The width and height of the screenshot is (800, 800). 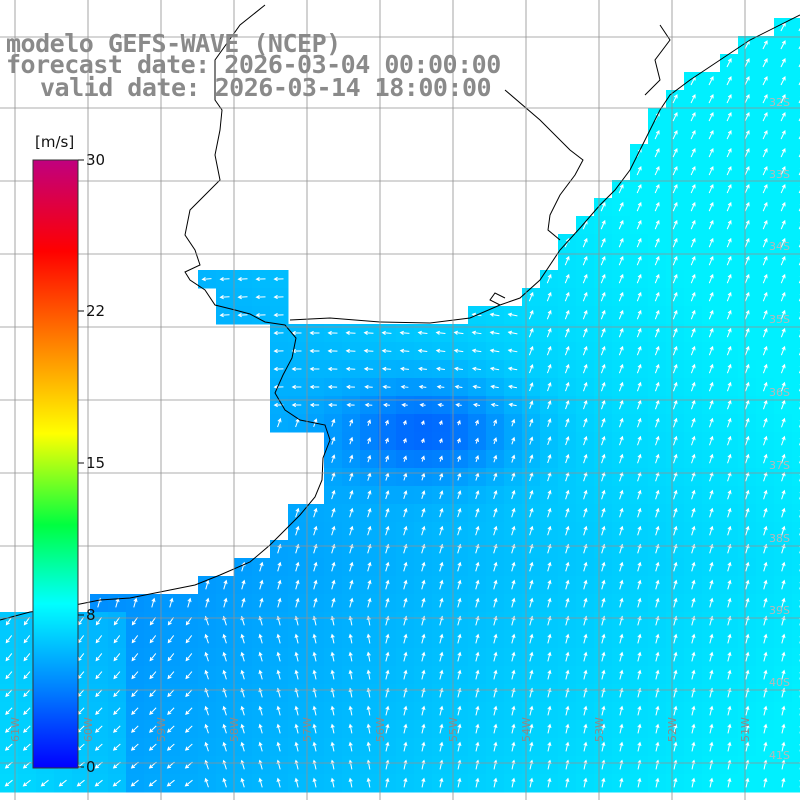 What do you see at coordinates (779, 465) in the screenshot?
I see `lat-label-37S: 37S` at bounding box center [779, 465].